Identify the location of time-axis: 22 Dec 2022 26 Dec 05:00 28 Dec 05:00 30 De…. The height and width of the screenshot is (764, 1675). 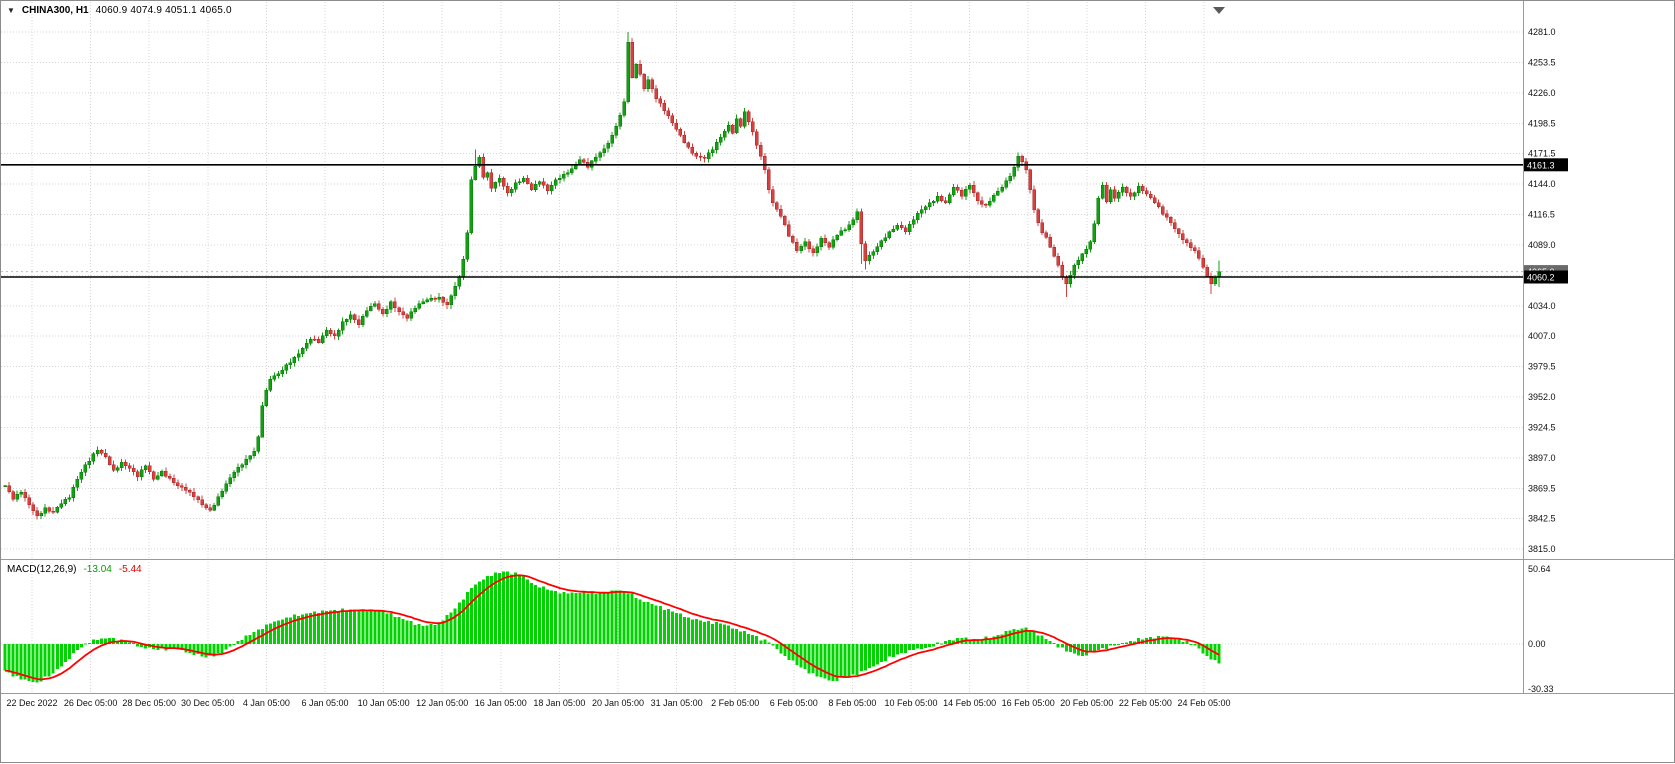
(618, 703).